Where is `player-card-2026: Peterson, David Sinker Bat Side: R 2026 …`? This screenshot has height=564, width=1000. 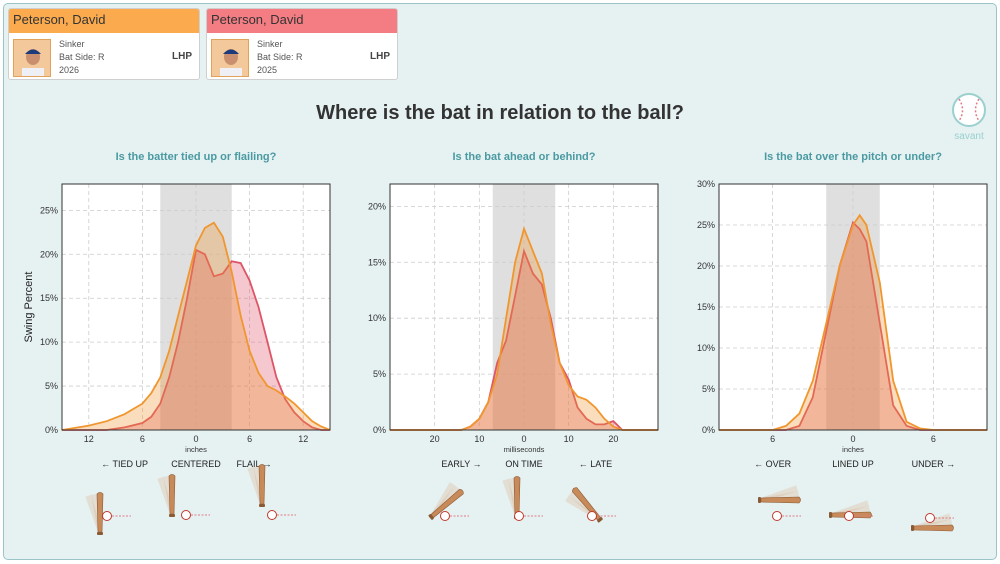
player-card-2026: Peterson, David Sinker Bat Side: R 2026 … is located at coordinates (104, 44).